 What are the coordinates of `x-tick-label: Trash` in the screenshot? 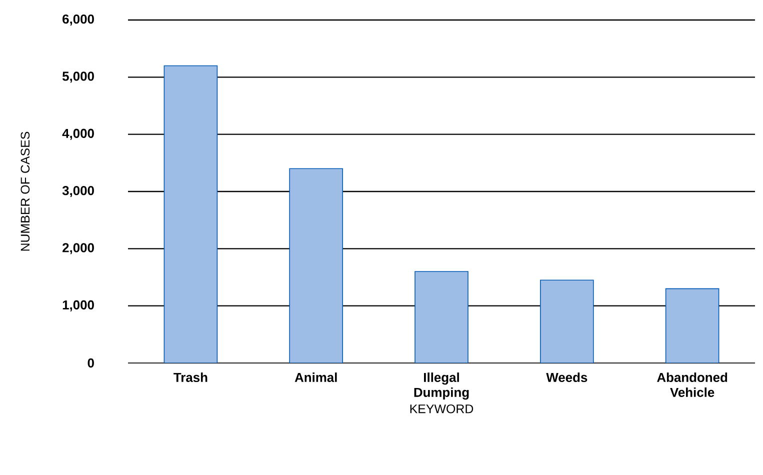 It's located at (191, 377).